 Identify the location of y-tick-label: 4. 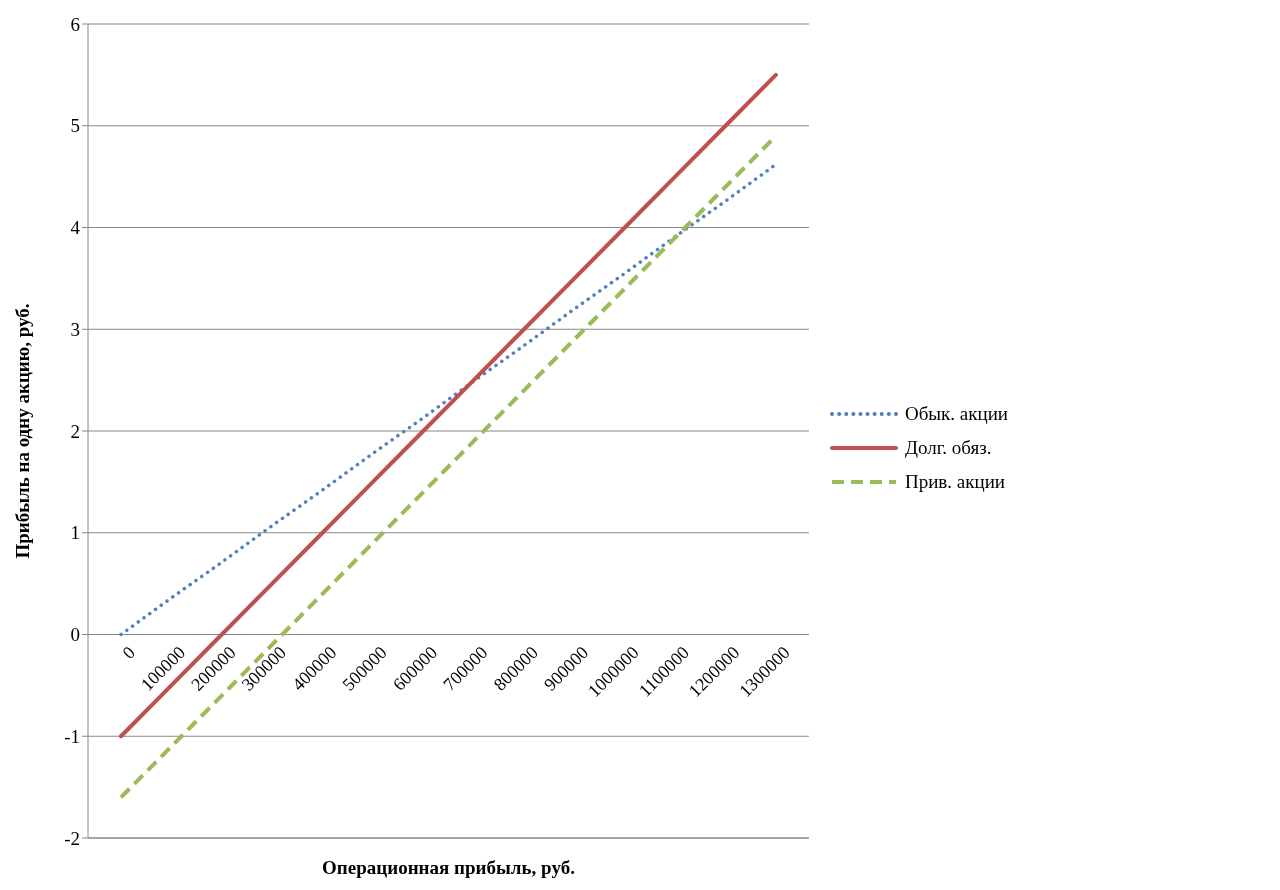
(75, 228).